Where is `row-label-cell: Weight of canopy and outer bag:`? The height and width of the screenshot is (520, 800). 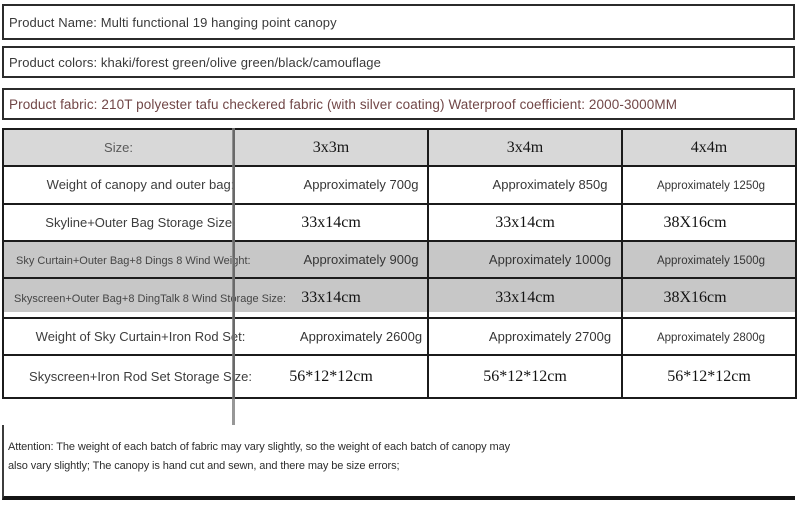 row-label-cell: Weight of canopy and outer bag: is located at coordinates (118, 185).